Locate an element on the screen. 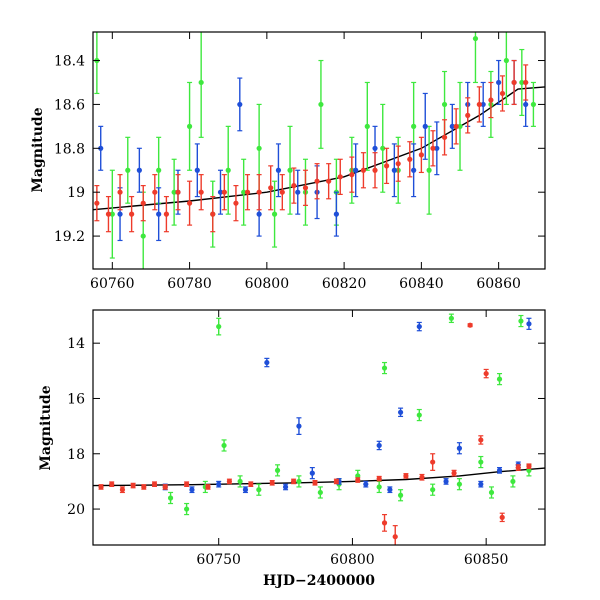 The image size is (600, 600). bottom-y-axis-title: Magnitude is located at coordinates (46, 427).